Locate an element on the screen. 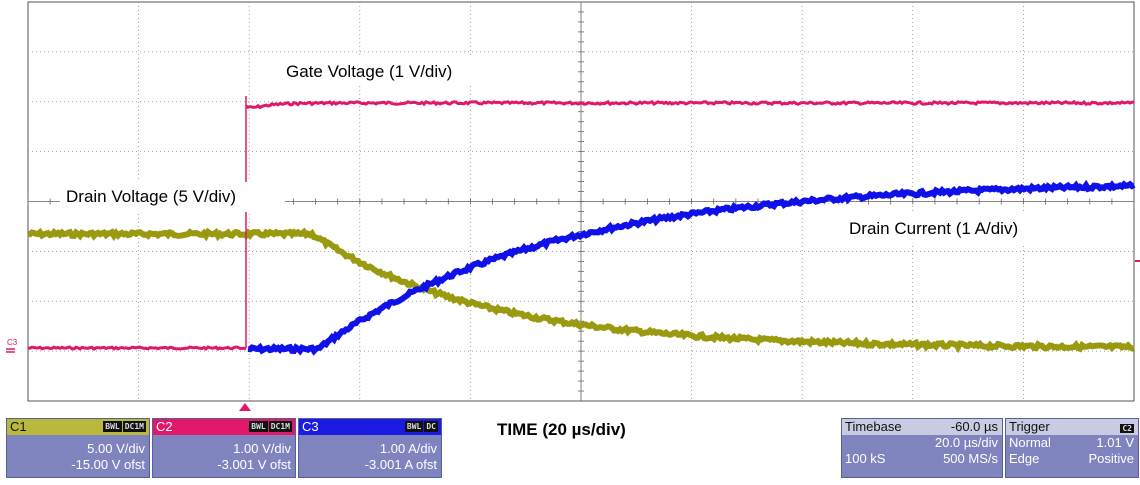 The width and height of the screenshot is (1140, 485). channel-2-offset: -3.001 V ofst is located at coordinates (254, 464).